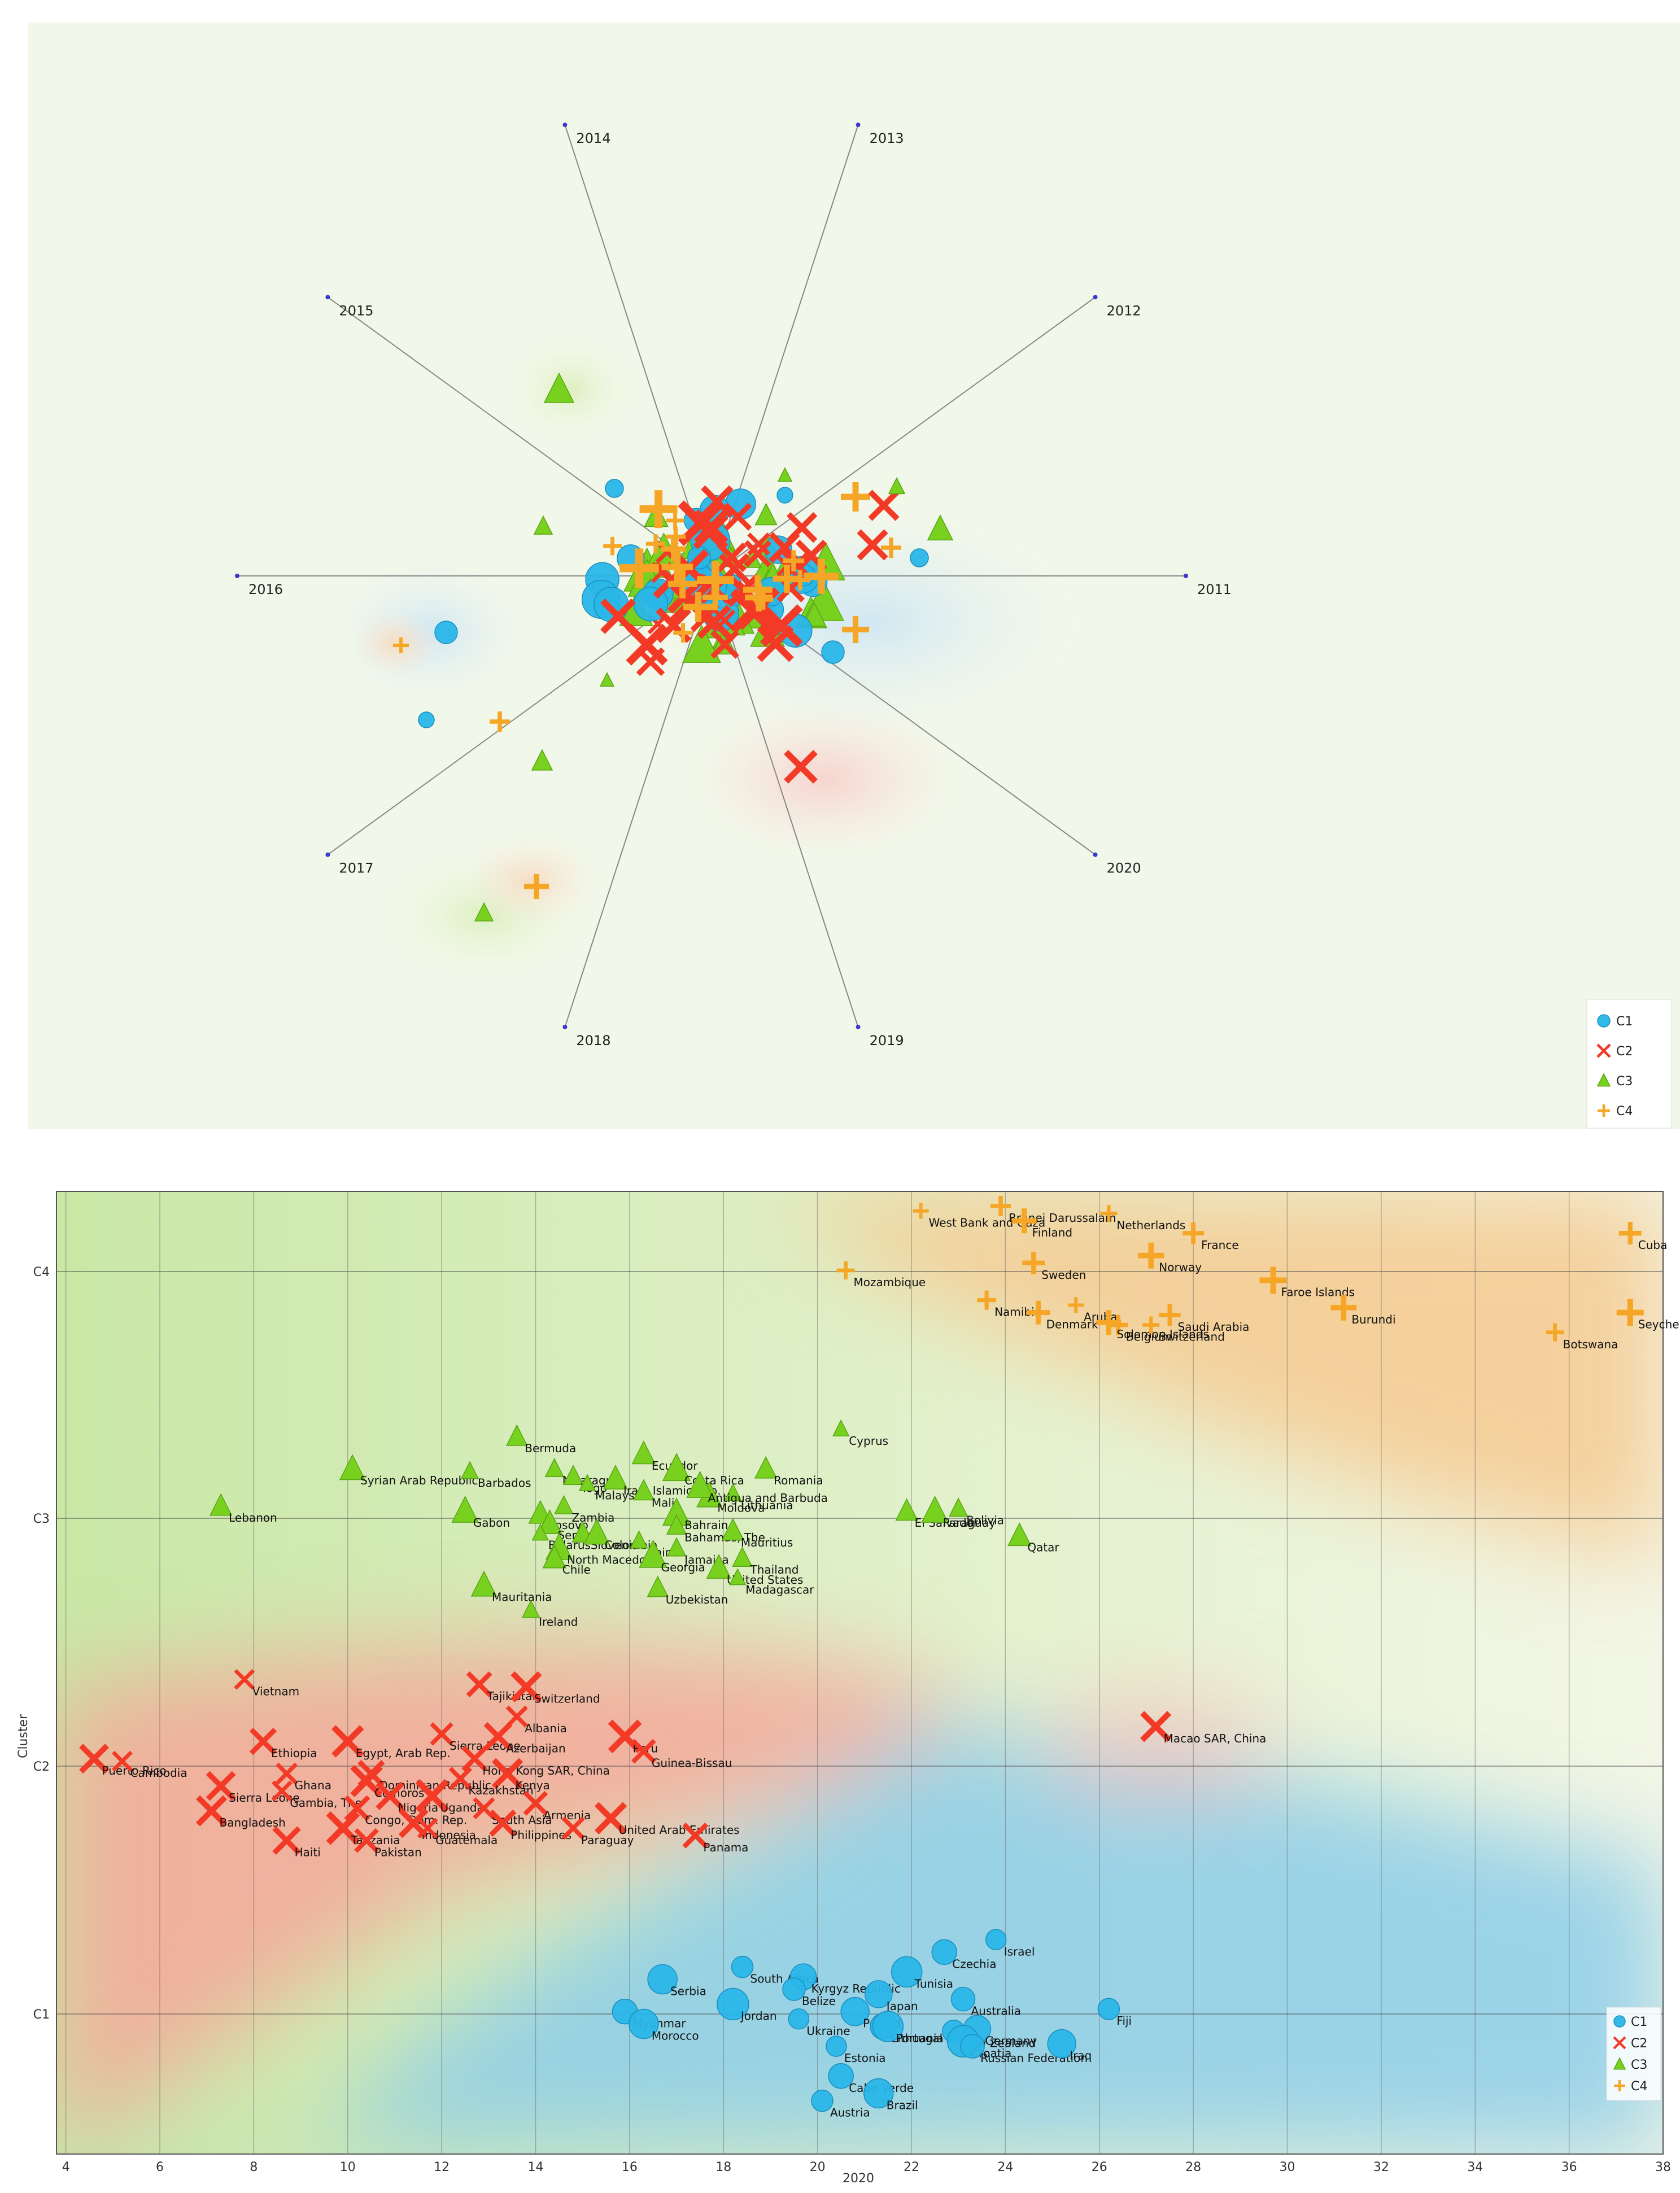 The image size is (1680, 2193). What do you see at coordinates (1619, 2021) in the screenshot?
I see `legend-marker-c1` at bounding box center [1619, 2021].